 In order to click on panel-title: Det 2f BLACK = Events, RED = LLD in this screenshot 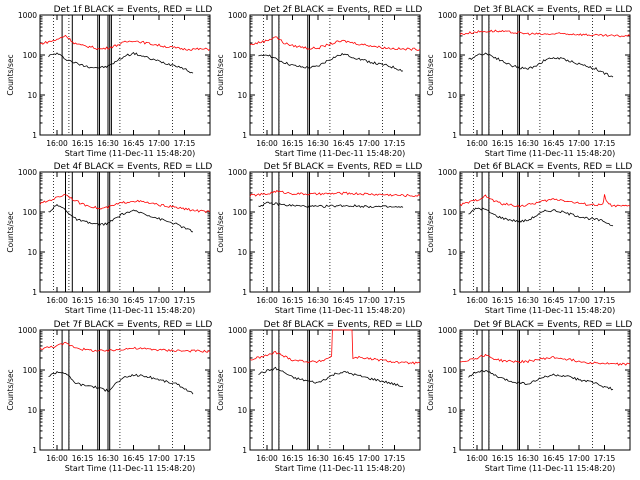, I will do `click(343, 10)`.